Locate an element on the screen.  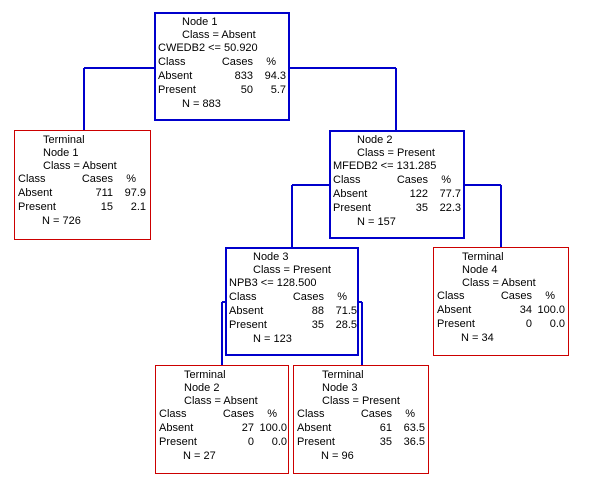
split-rule: MFEDB2 <= 131.285 is located at coordinates (385, 166).